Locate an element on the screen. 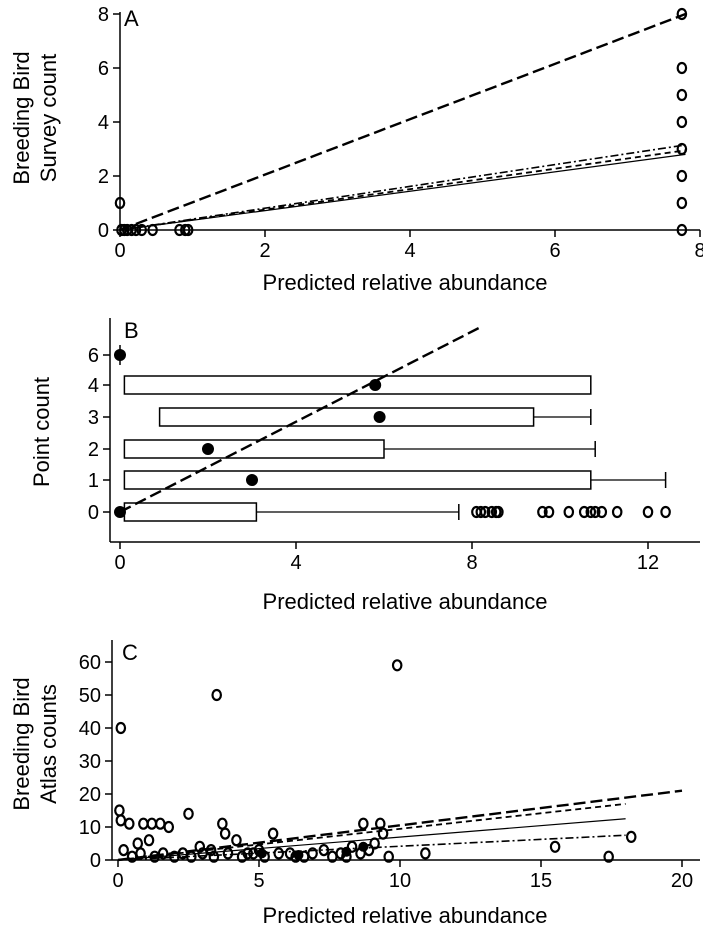  regression-line-long-dash is located at coordinates (300, 419).